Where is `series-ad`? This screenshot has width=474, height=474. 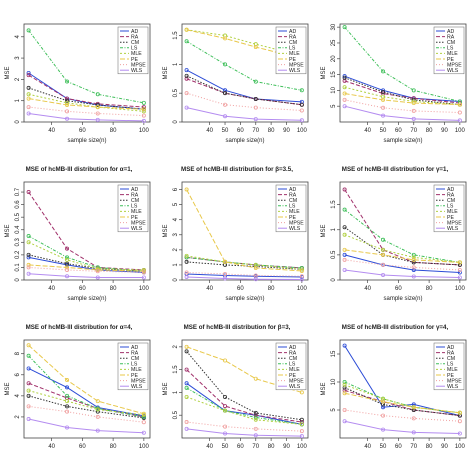
series-ad is located at coordinates (402, 89).